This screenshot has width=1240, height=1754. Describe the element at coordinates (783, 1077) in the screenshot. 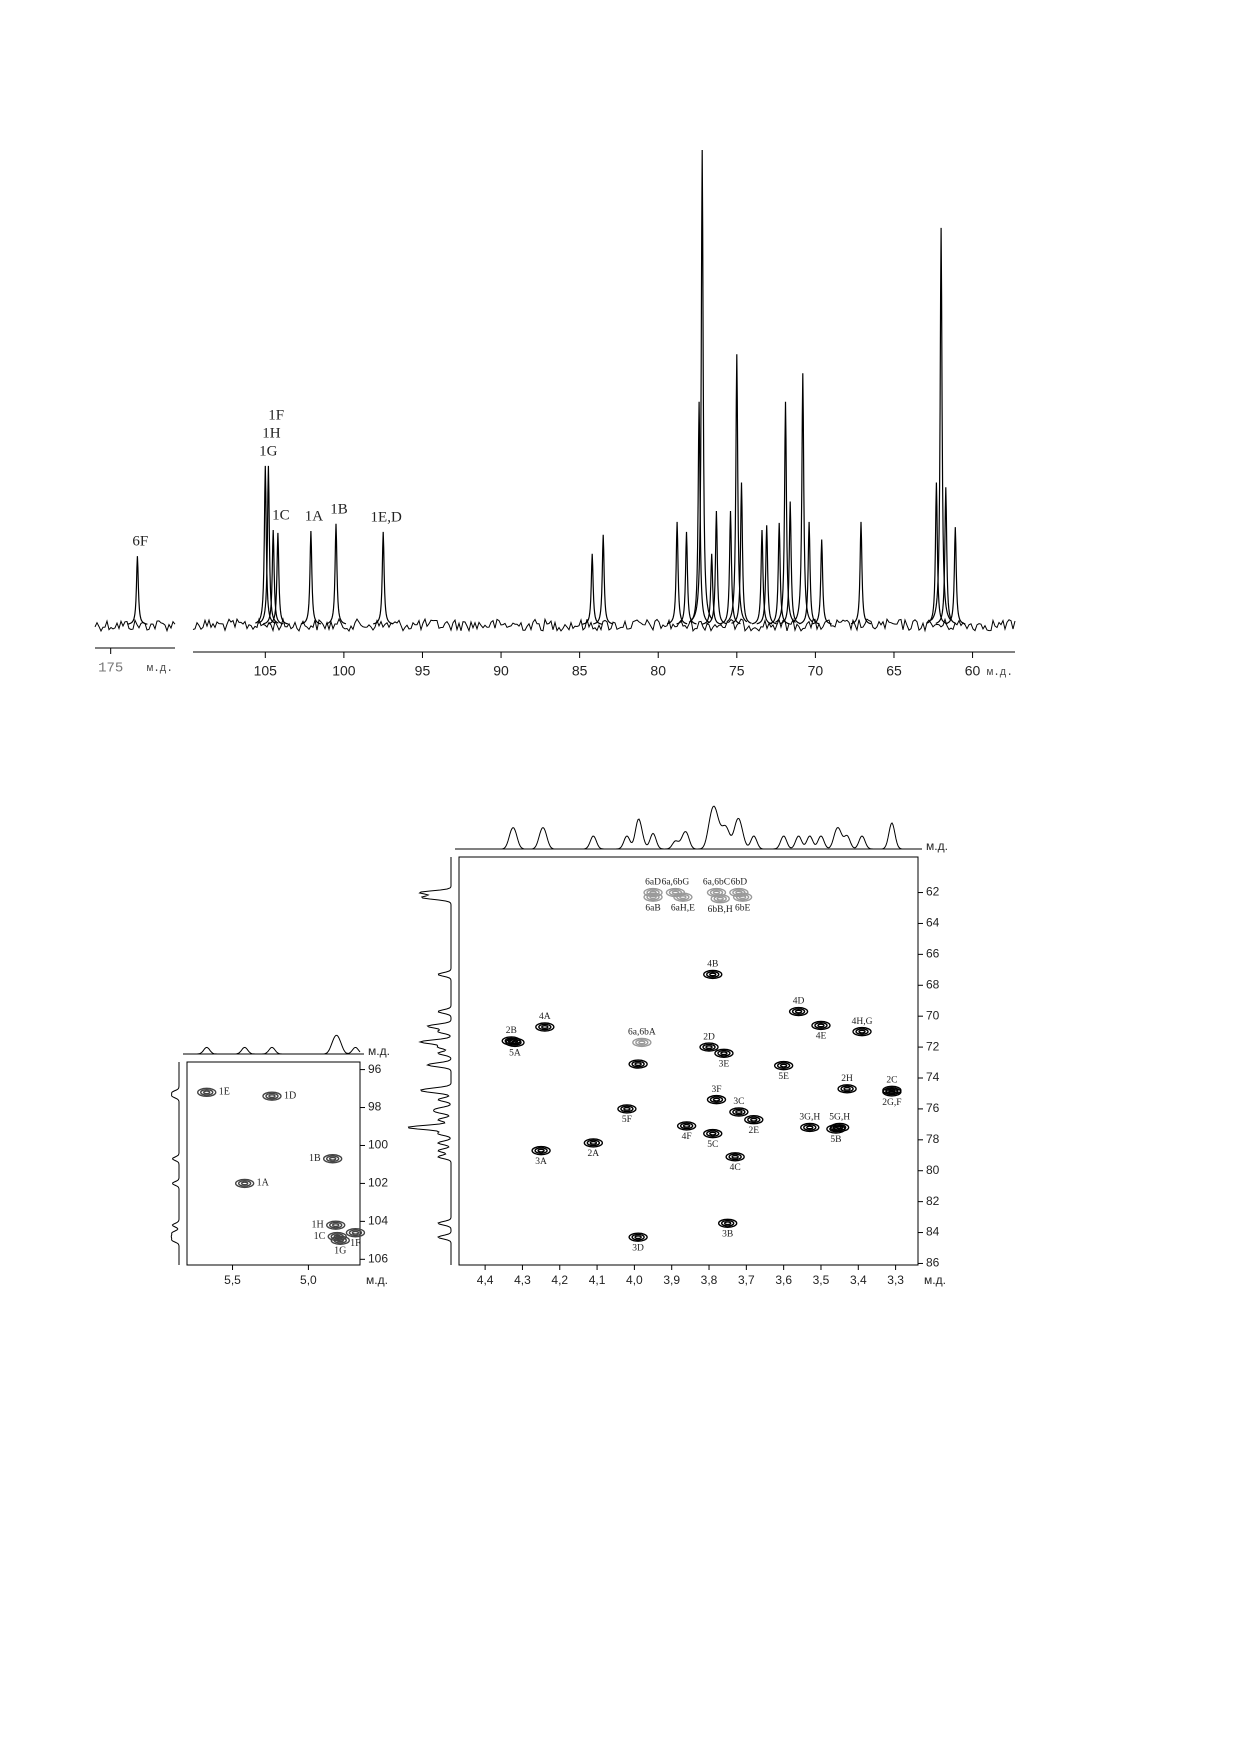

I see `peak-label: 5E` at that location.